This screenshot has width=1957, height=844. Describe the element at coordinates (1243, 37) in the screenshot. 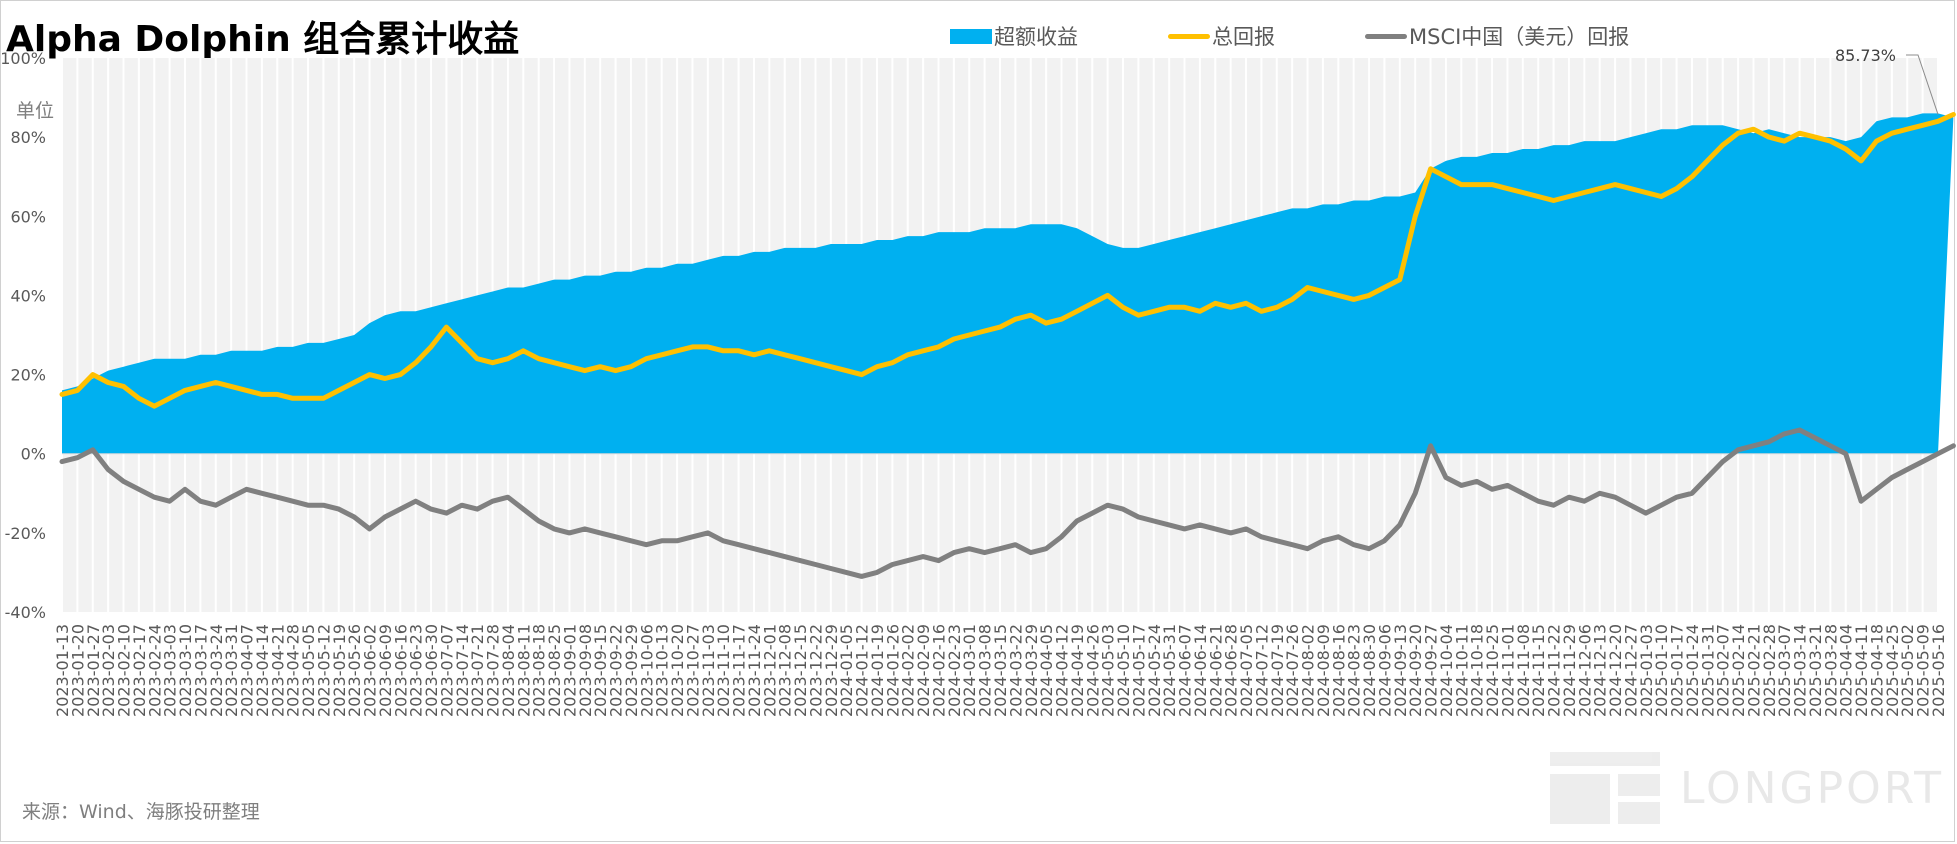

I see `legend-label: 总回报` at that location.